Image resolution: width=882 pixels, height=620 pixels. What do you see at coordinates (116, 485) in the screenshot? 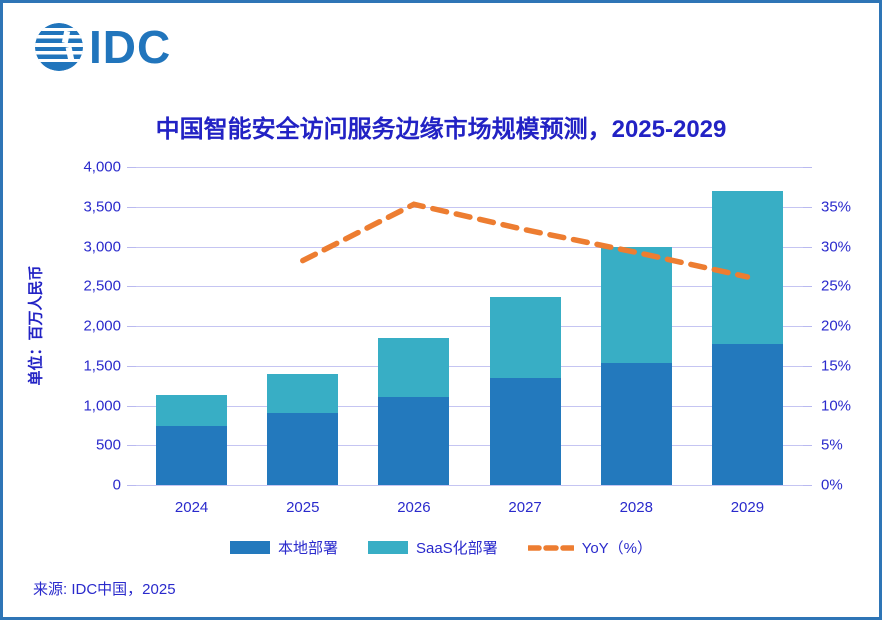
I see `y-axis-tick-label: 0` at bounding box center [116, 485].